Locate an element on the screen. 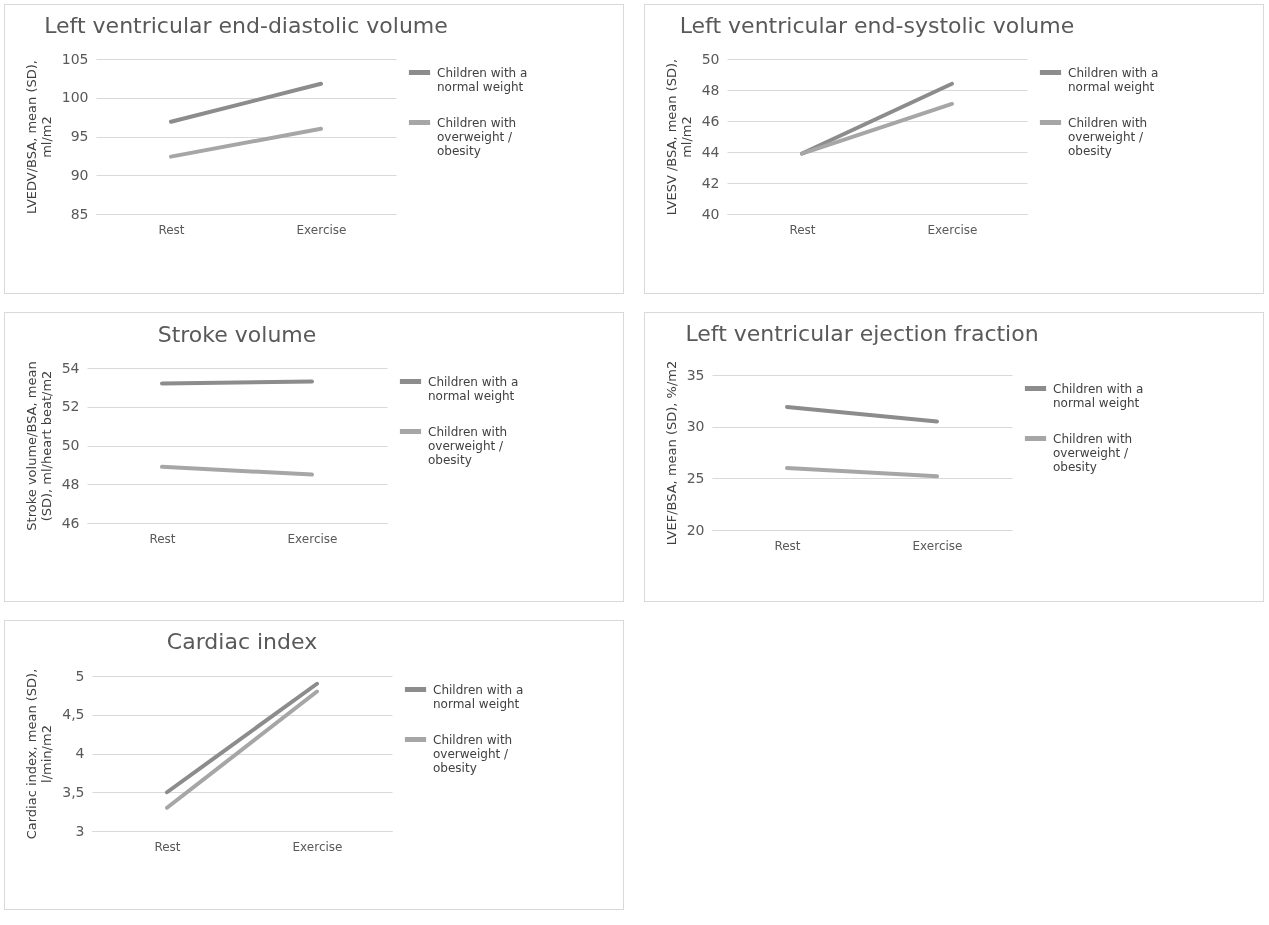 This screenshot has height=925, width=1269. y-tick-label: 100 is located at coordinates (75, 97).